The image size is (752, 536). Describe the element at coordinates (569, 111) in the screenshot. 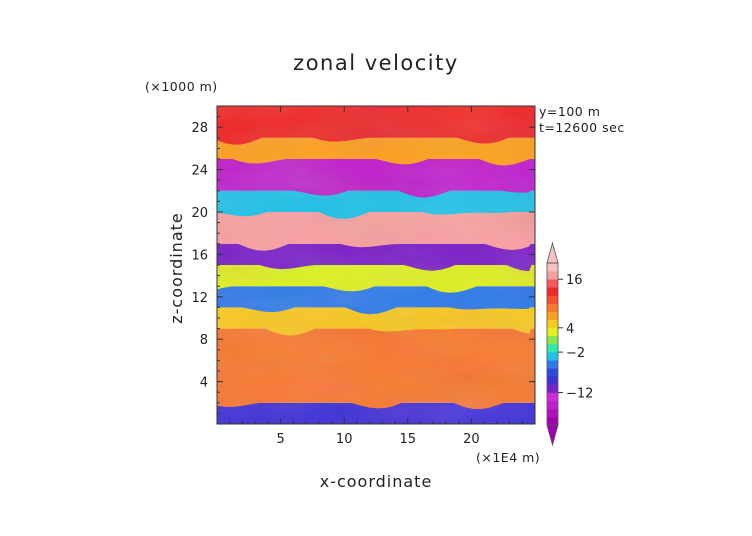

I see `annotation-y: y=100 m` at that location.